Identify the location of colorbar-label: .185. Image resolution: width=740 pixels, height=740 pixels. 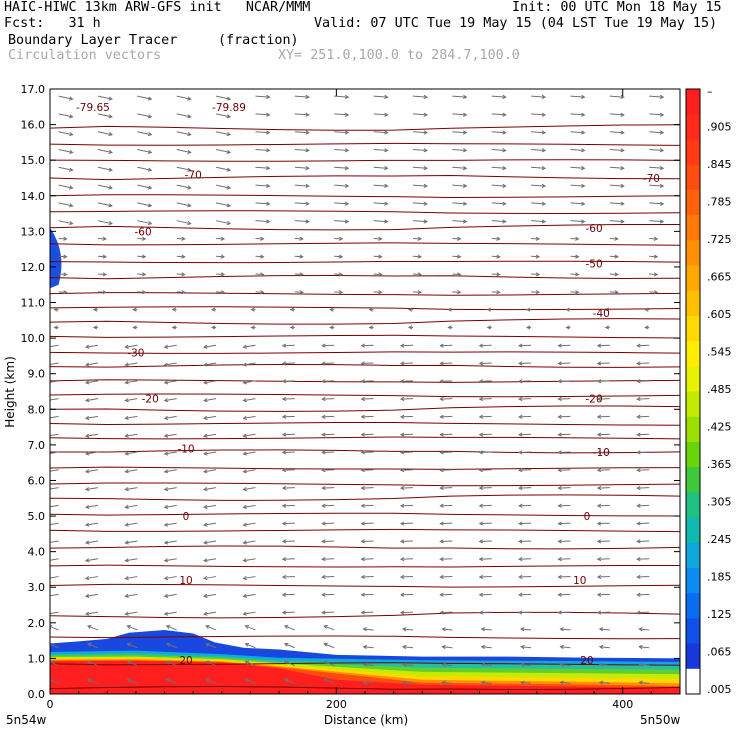
(719, 577).